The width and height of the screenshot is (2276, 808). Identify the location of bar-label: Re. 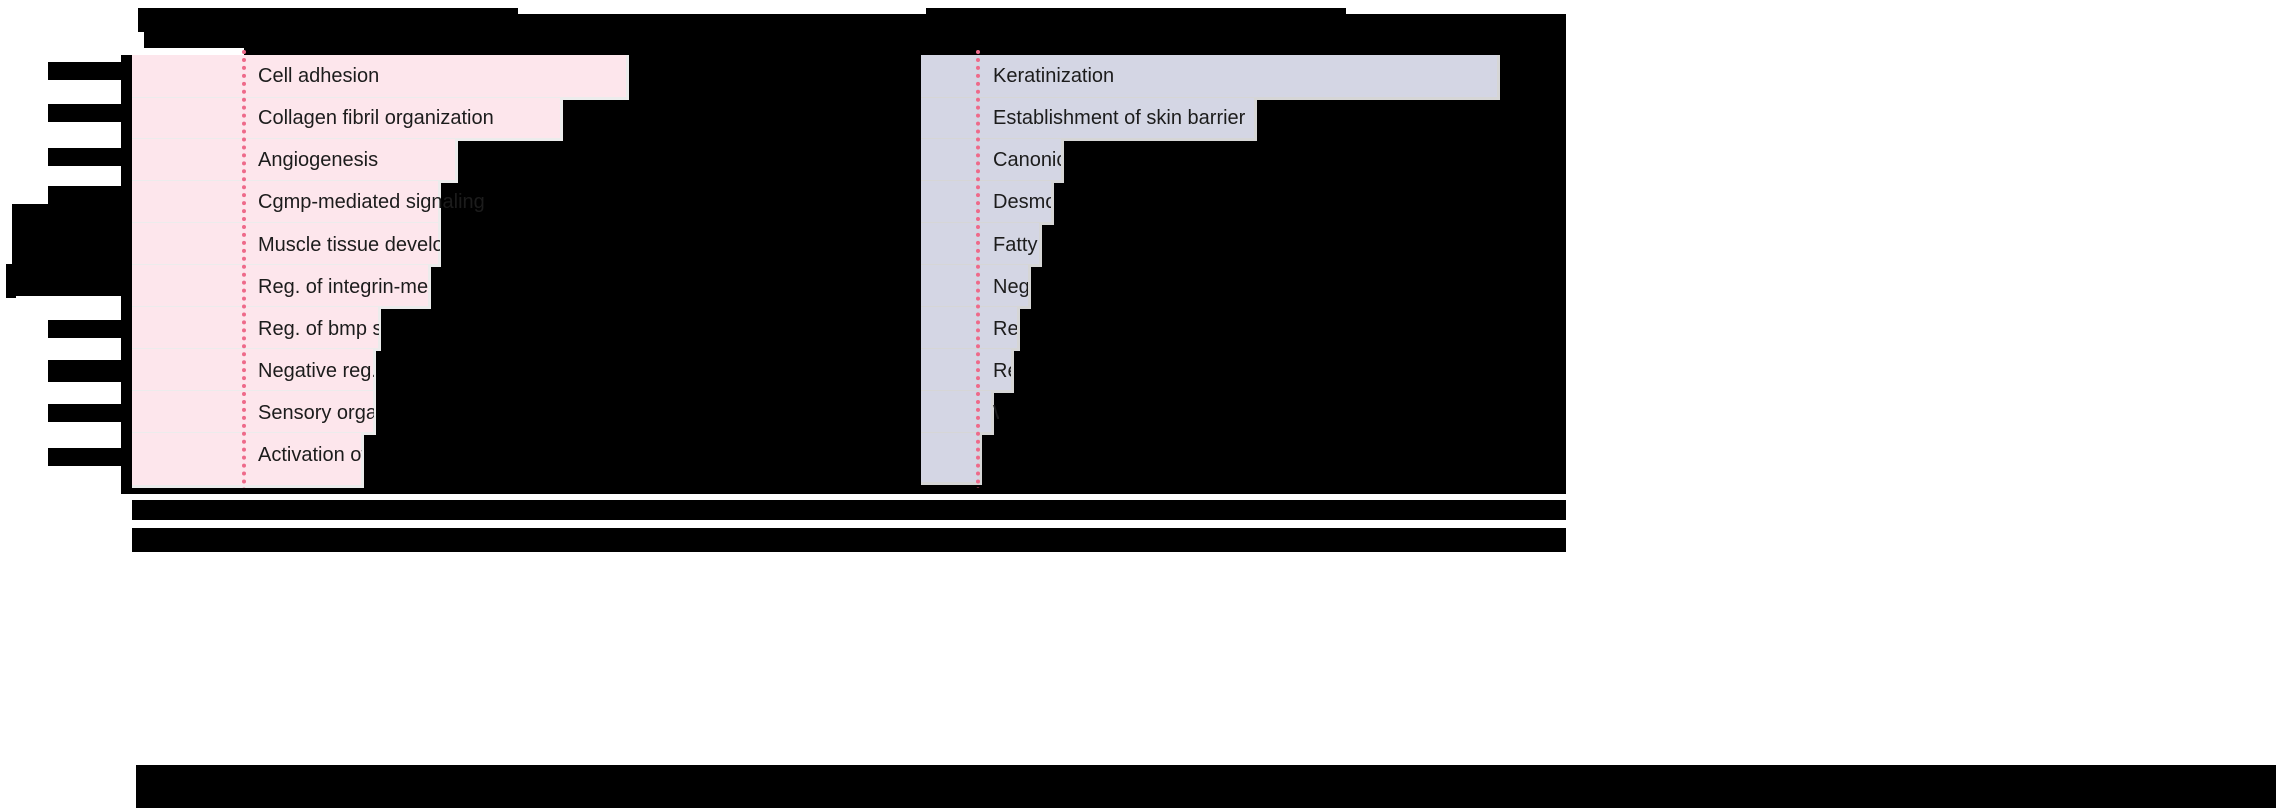
(1002, 371).